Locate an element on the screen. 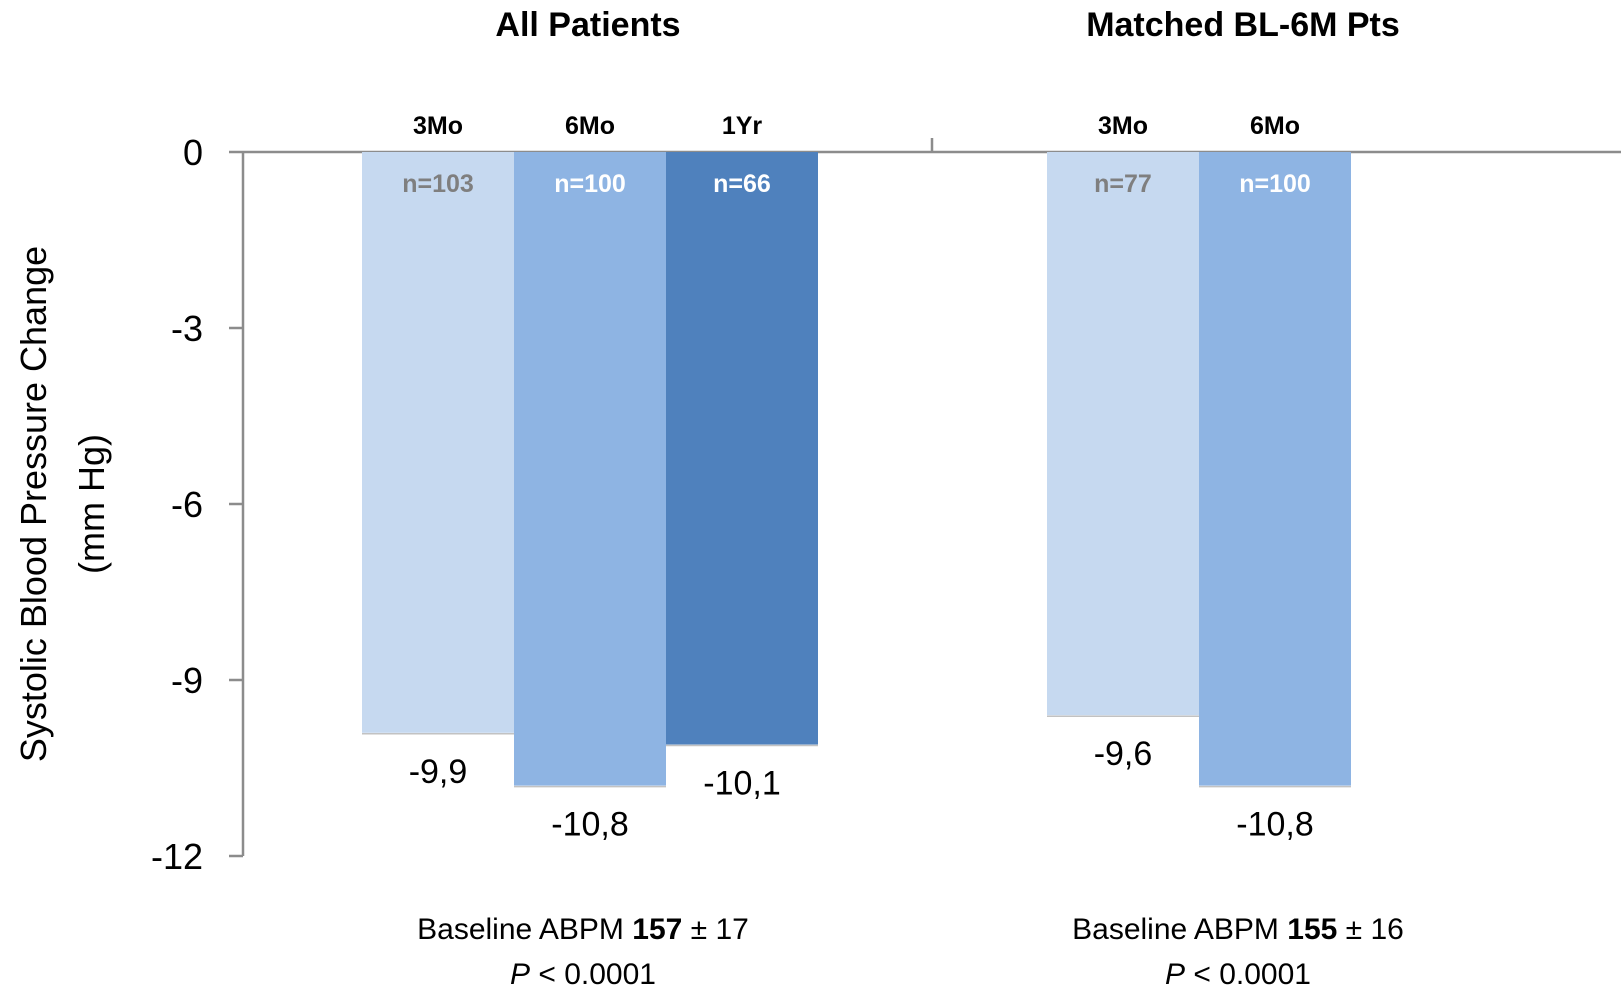  value-label: -9,9 is located at coordinates (438, 772).